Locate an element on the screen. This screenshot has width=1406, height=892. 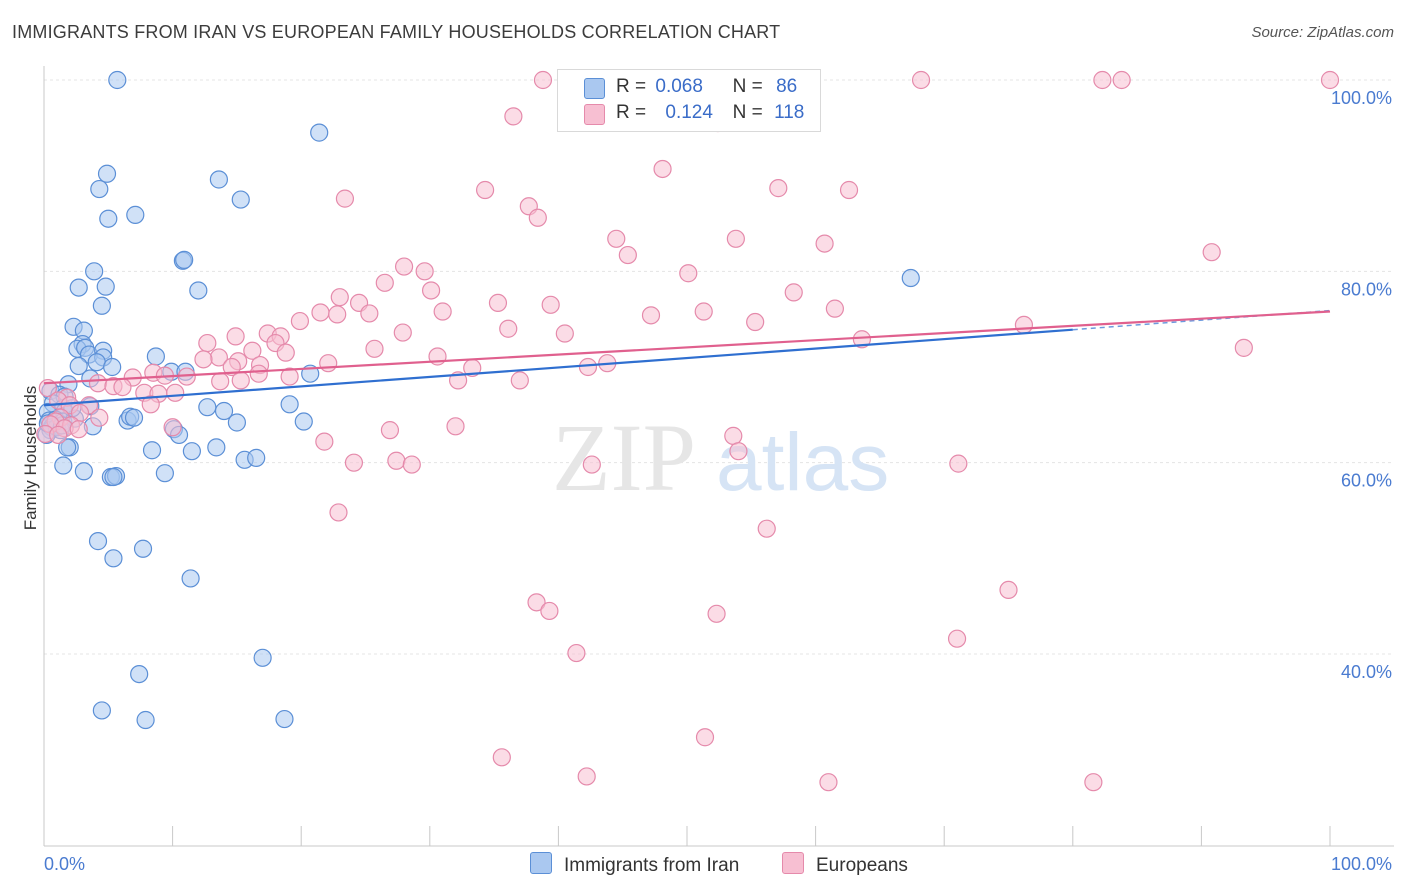
bottom-legend-iran: Immigrants from Iran is located at coordinates (634, 864).